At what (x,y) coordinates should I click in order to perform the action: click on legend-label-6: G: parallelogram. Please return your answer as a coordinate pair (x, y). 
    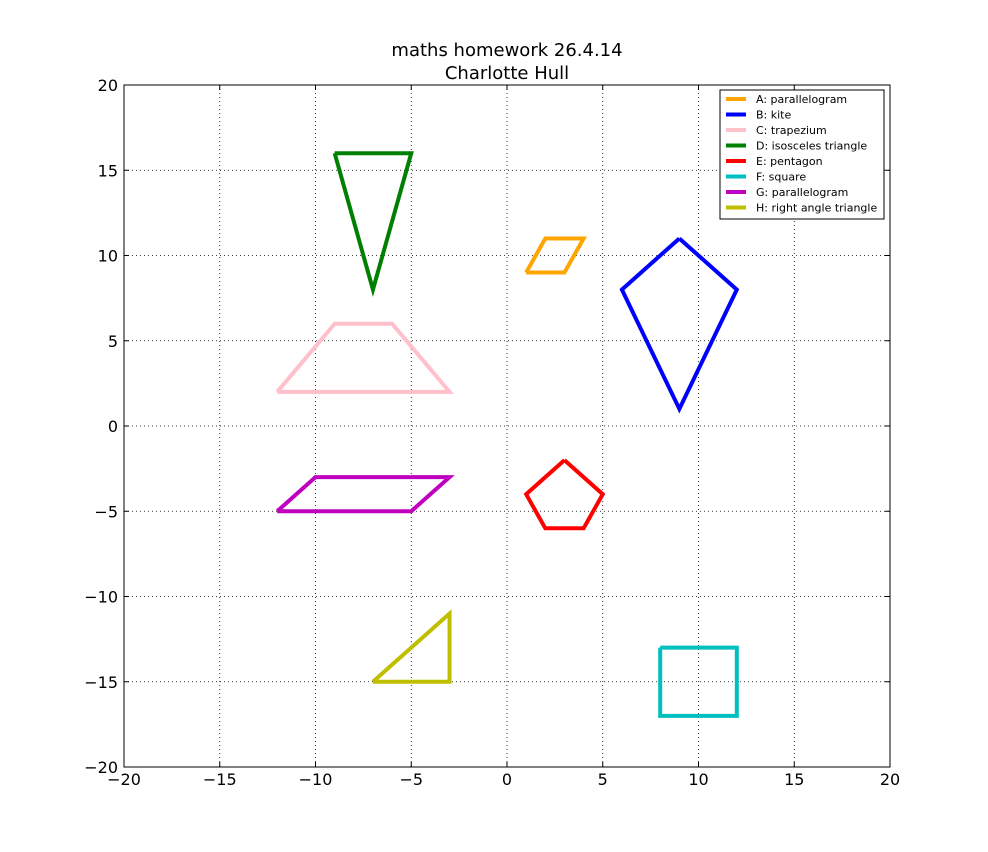
    Looking at the image, I should click on (802, 192).